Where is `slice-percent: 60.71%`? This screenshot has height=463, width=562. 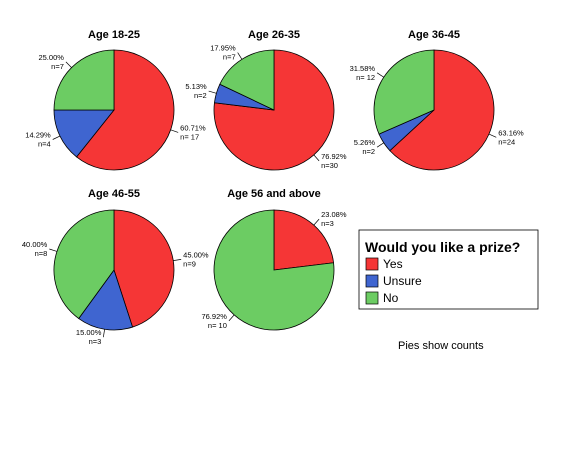 slice-percent: 60.71% is located at coordinates (193, 127).